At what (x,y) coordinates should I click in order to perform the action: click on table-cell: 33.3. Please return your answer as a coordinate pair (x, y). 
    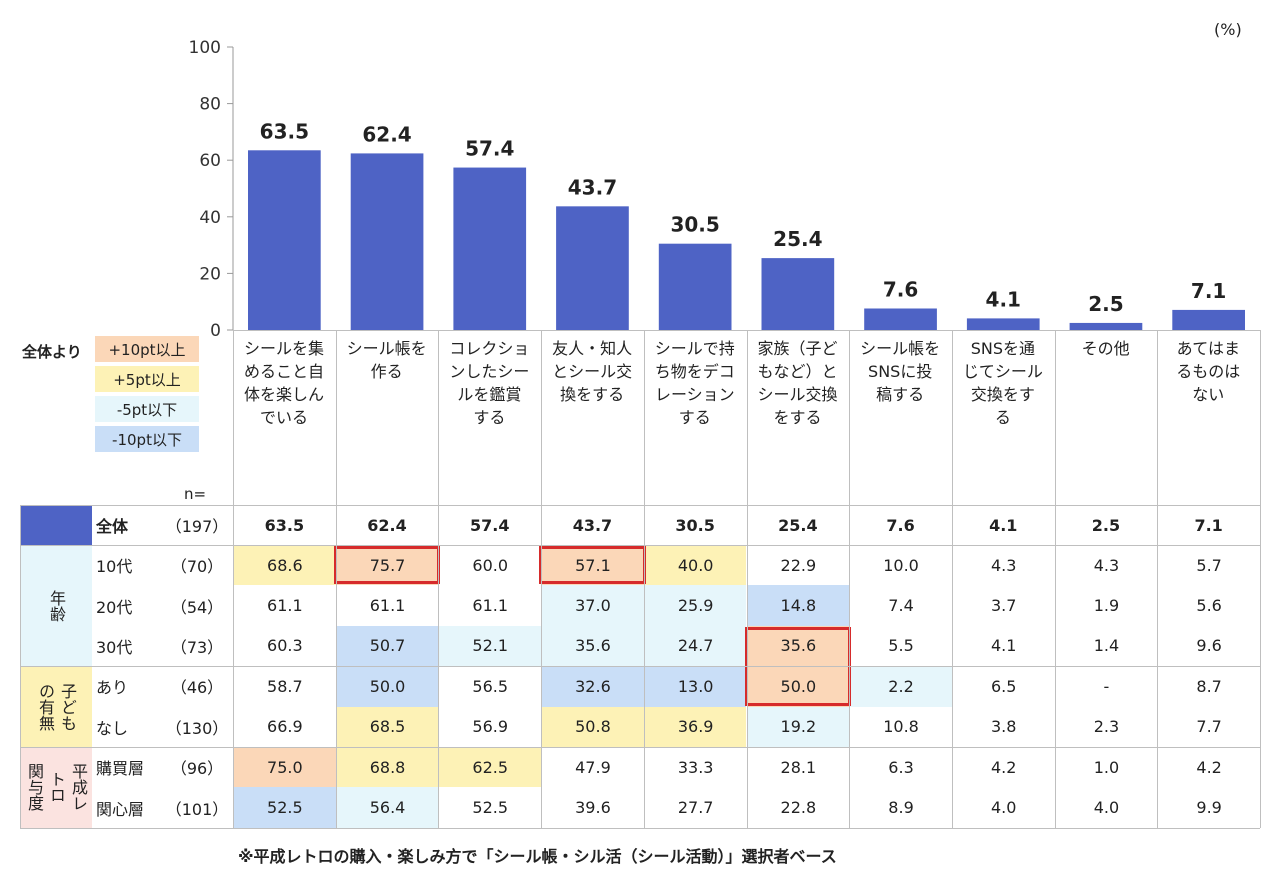
    Looking at the image, I should click on (695, 767).